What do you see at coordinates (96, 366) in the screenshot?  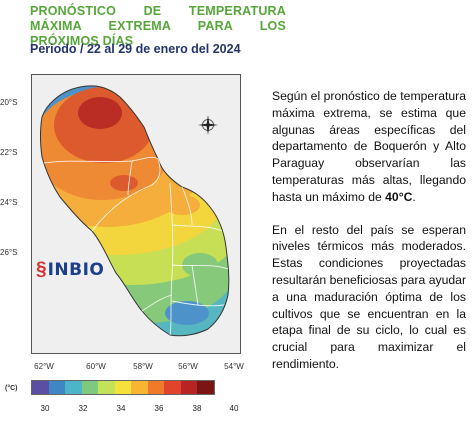 I see `lon-label-60w: 60°W` at bounding box center [96, 366].